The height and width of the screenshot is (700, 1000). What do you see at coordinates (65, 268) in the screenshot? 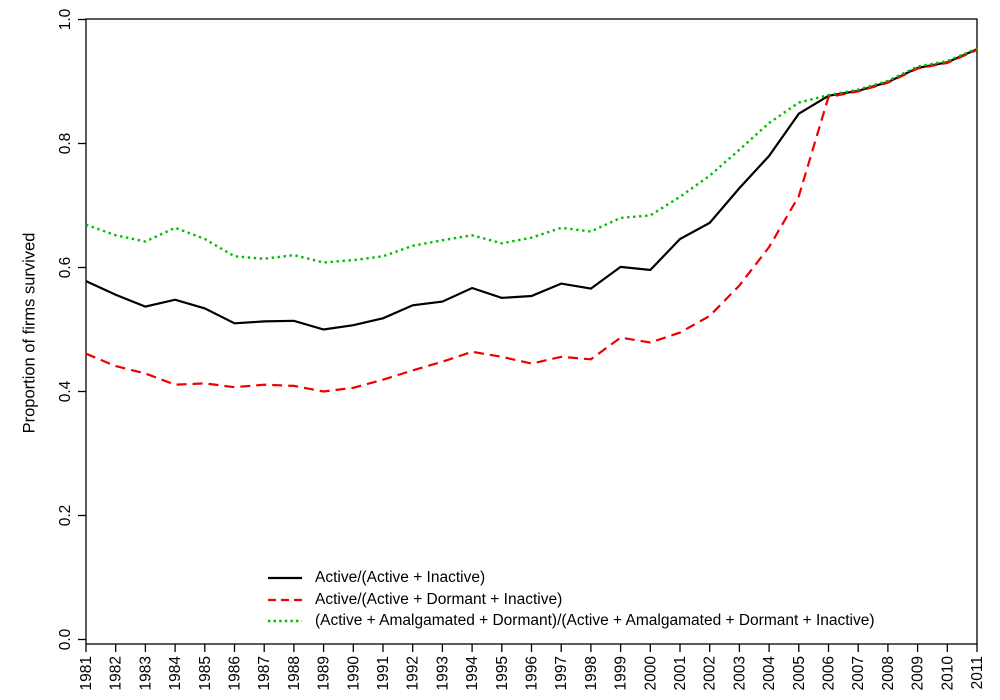
I see `y-tick-label: 0.6` at bounding box center [65, 268].